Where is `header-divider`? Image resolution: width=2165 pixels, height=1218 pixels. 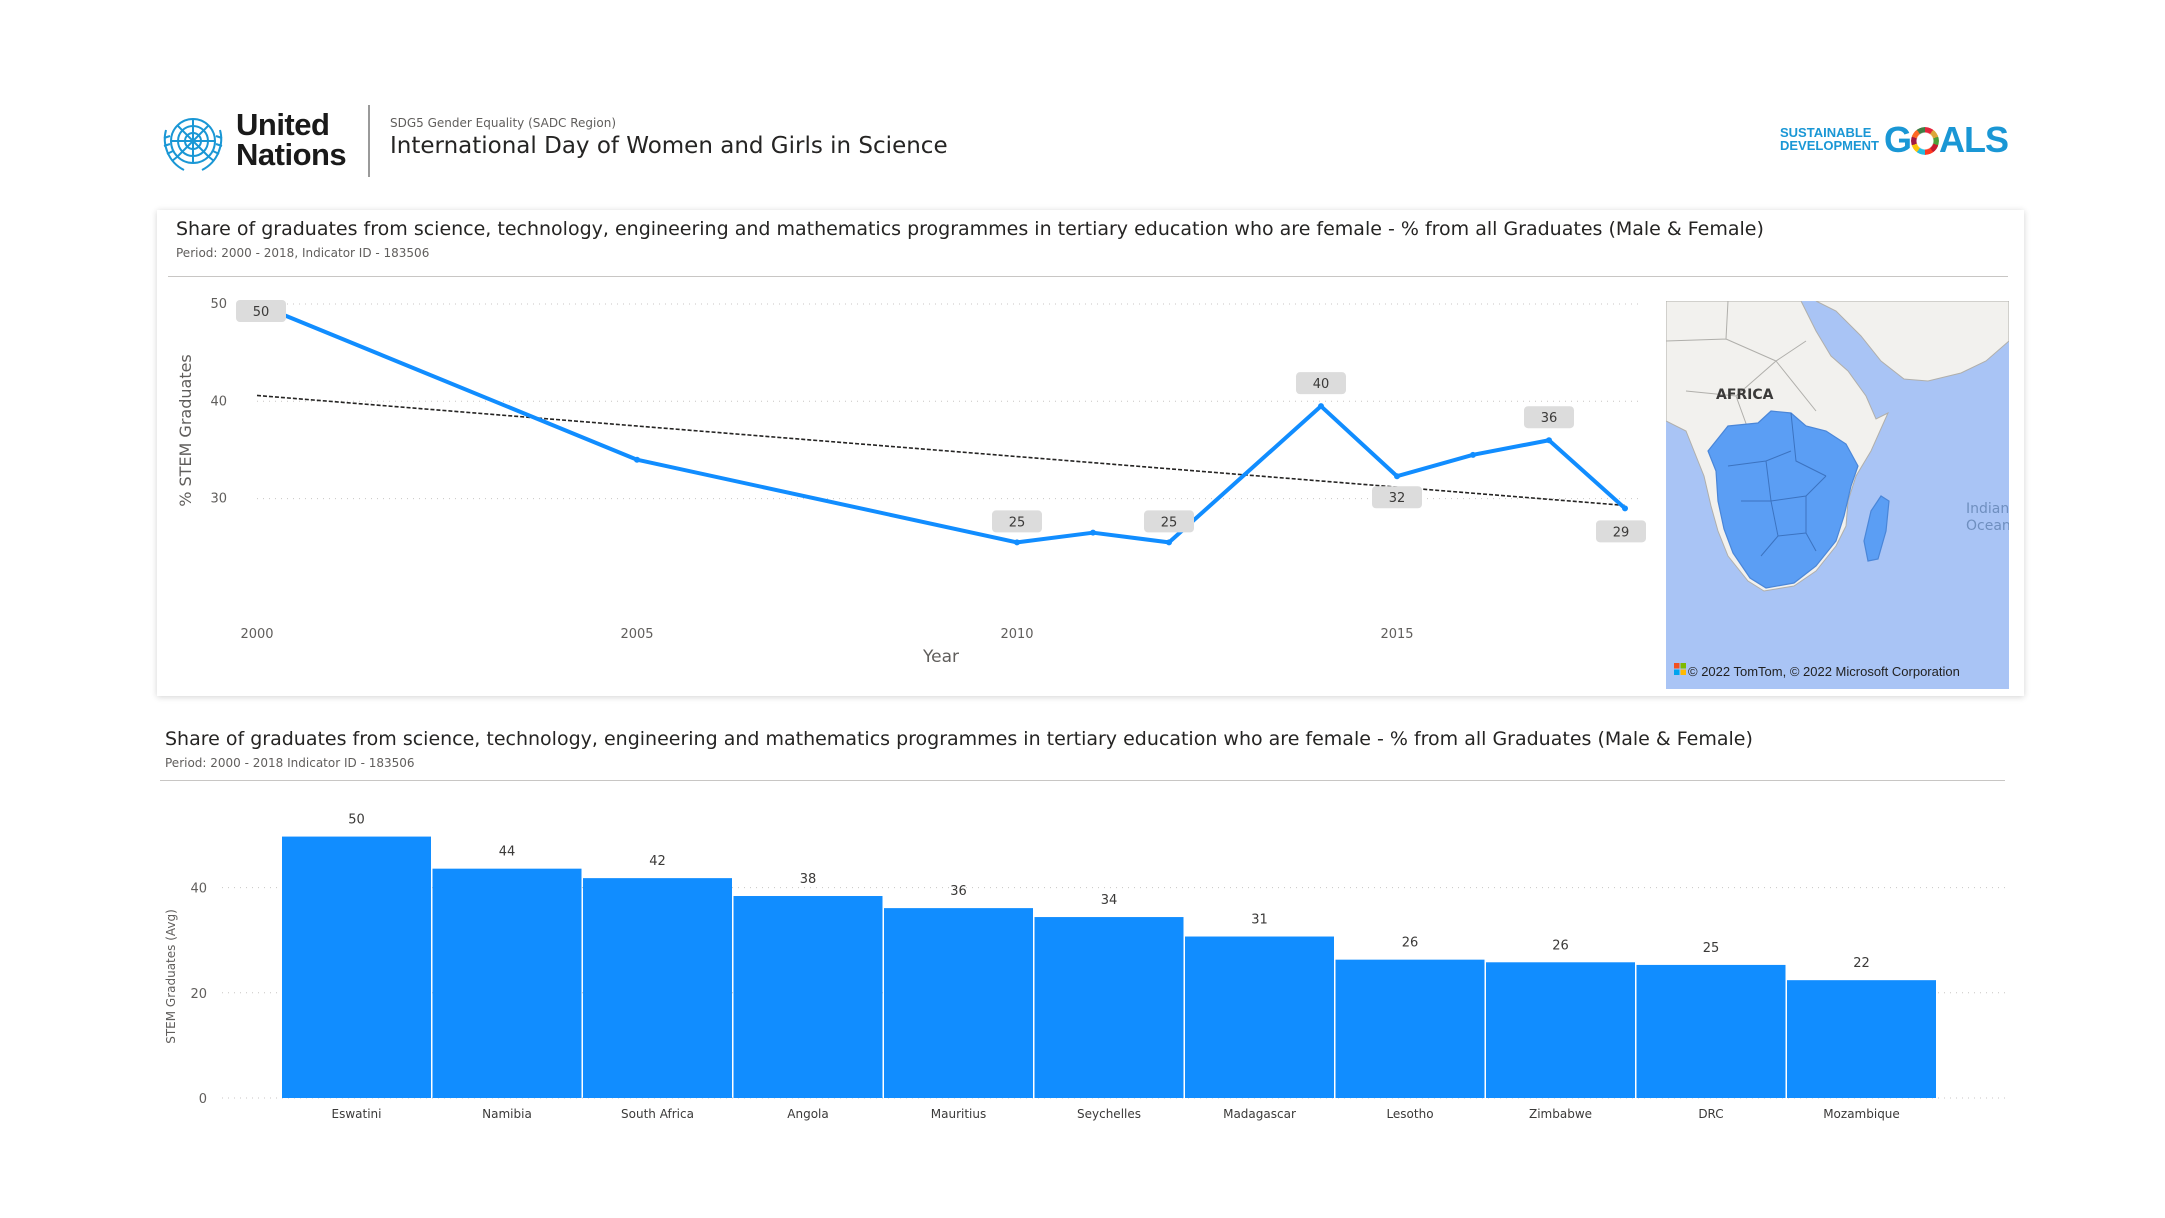
header-divider is located at coordinates (369, 141).